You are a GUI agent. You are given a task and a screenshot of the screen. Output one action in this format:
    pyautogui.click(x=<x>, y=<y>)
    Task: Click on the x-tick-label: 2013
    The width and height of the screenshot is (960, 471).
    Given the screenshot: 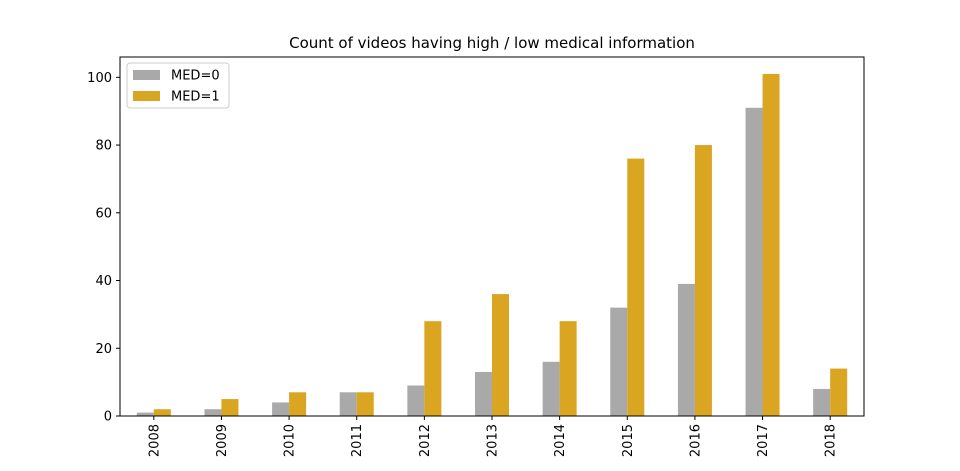 What is the action you would take?
    pyautogui.click(x=493, y=440)
    